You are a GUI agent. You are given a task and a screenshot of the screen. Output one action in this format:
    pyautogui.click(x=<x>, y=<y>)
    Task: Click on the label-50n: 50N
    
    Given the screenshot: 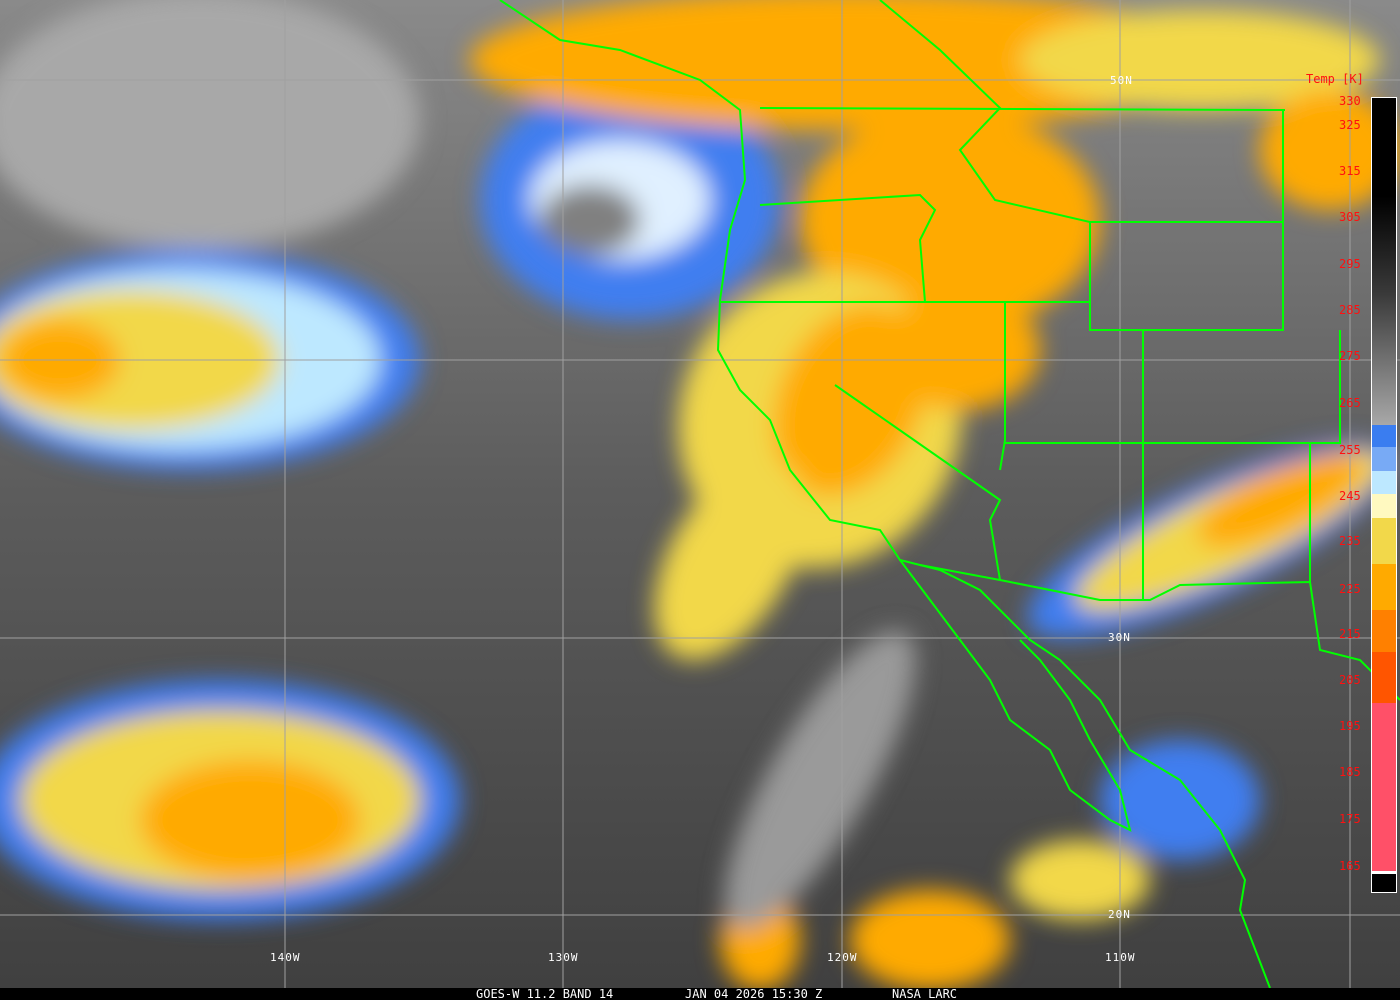 What is the action you would take?
    pyautogui.click(x=1121, y=80)
    